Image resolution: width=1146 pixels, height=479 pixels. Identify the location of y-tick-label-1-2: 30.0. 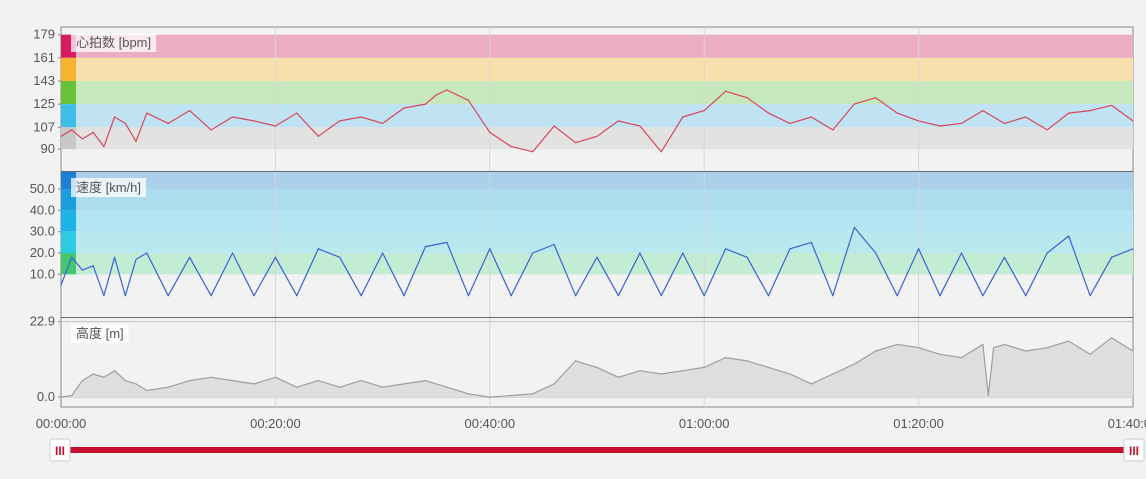
(42, 231).